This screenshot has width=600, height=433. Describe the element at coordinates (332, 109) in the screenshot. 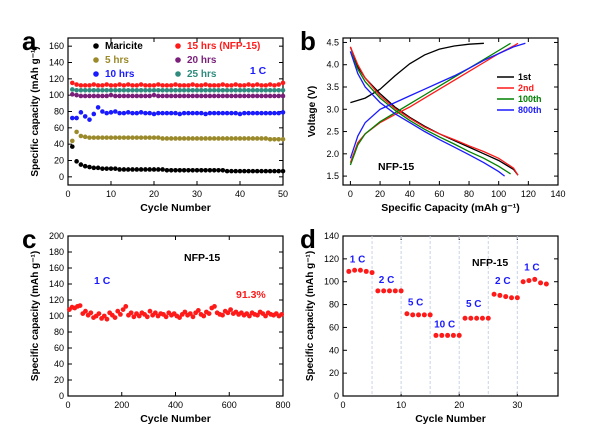

I see `y-tick-label: 3.0` at that location.